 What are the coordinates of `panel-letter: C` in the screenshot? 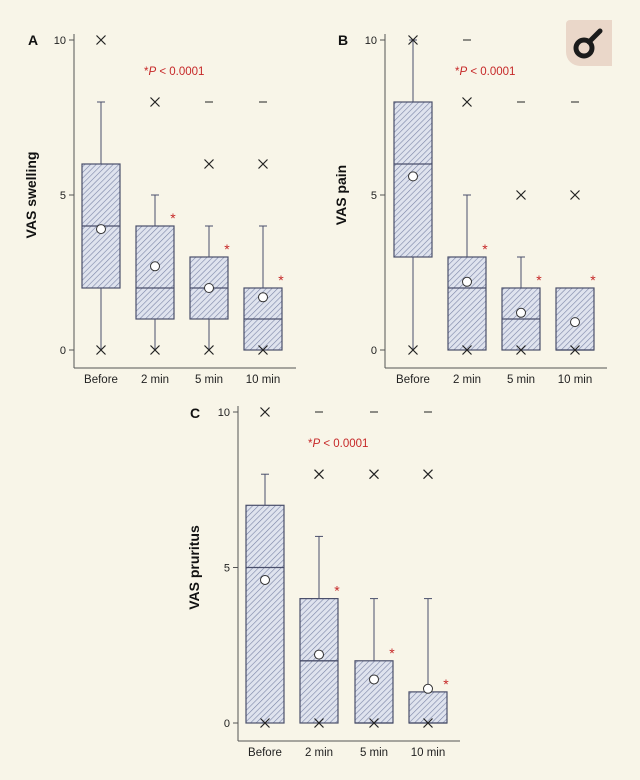 It's located at (195, 413).